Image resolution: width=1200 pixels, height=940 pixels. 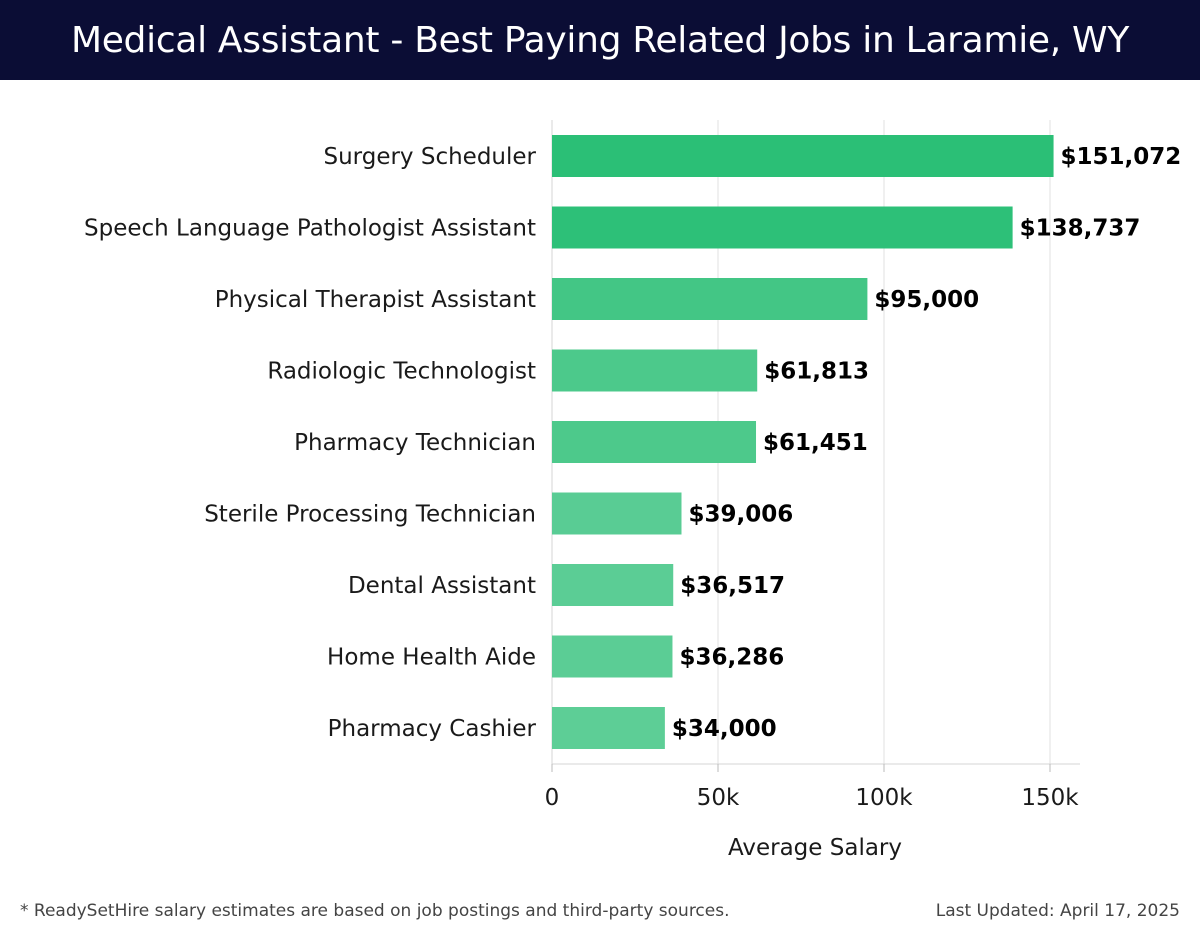 I want to click on x-tick-label-2: 100k, so click(x=884, y=798).